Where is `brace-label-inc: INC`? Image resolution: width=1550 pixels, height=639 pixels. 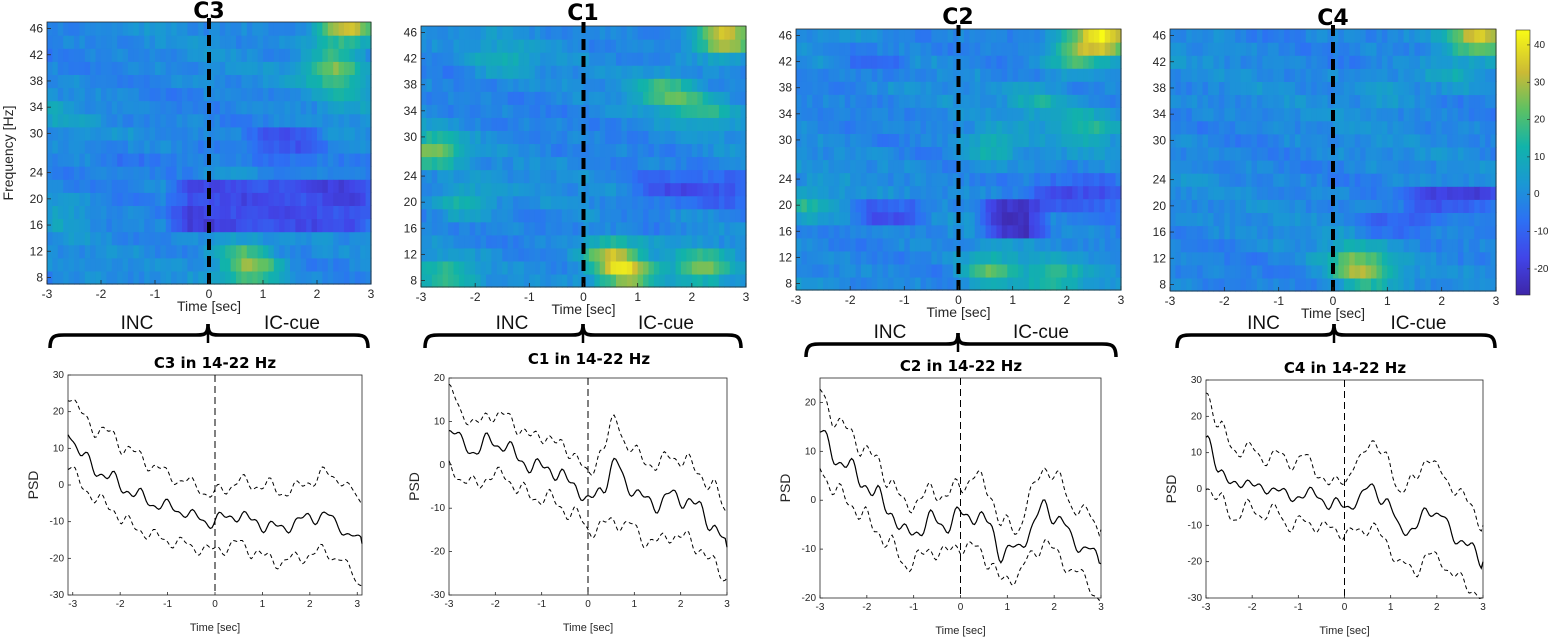 brace-label-inc: INC is located at coordinates (137, 323).